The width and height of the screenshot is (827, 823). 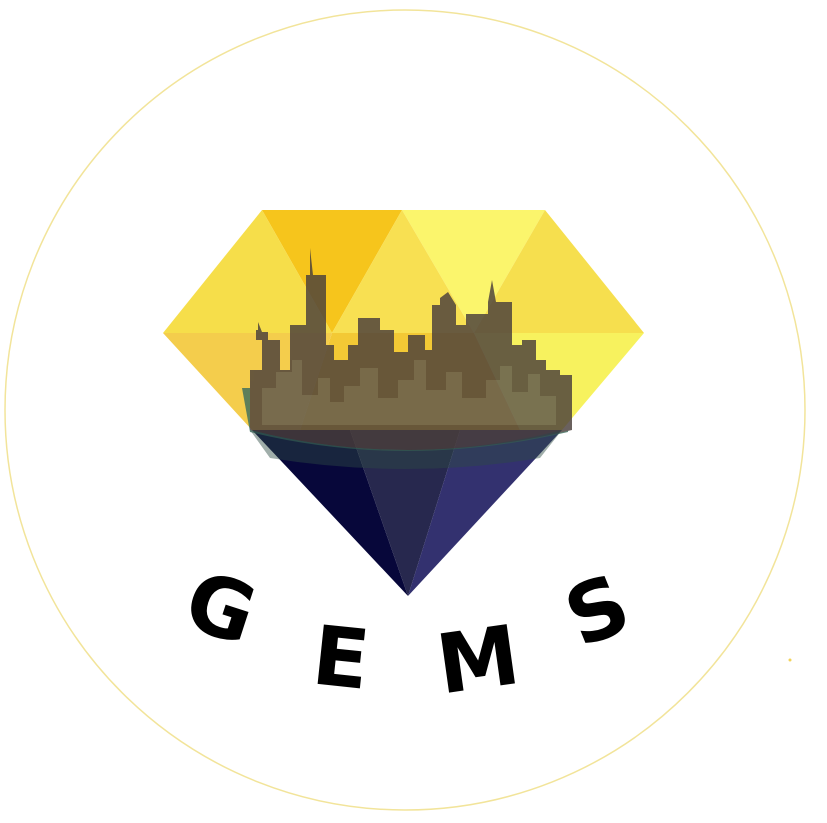 What do you see at coordinates (341, 658) in the screenshot?
I see `wordmark-letter-e: E` at bounding box center [341, 658].